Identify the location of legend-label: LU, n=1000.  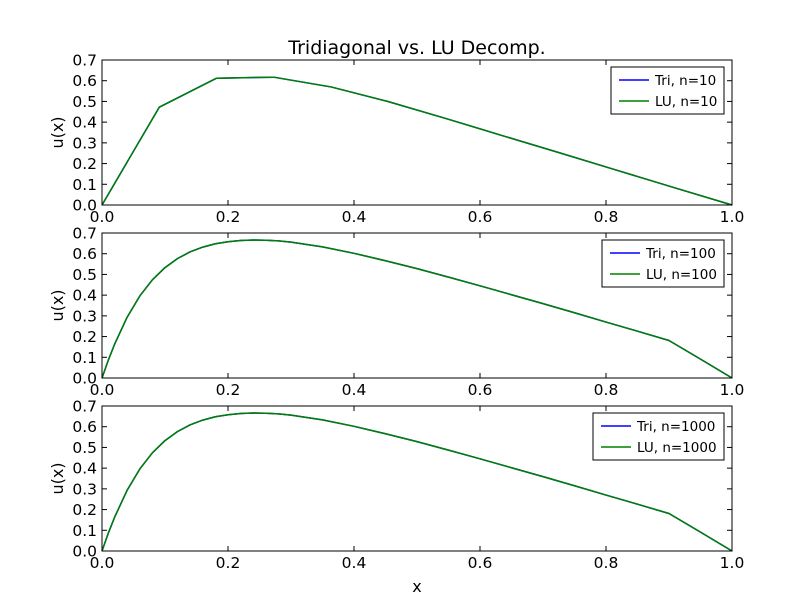
(677, 448).